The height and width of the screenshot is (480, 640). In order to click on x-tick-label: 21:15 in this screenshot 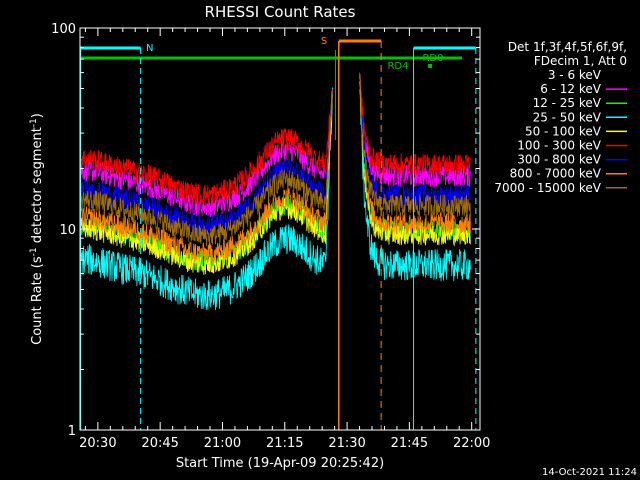, I will do `click(284, 443)`.